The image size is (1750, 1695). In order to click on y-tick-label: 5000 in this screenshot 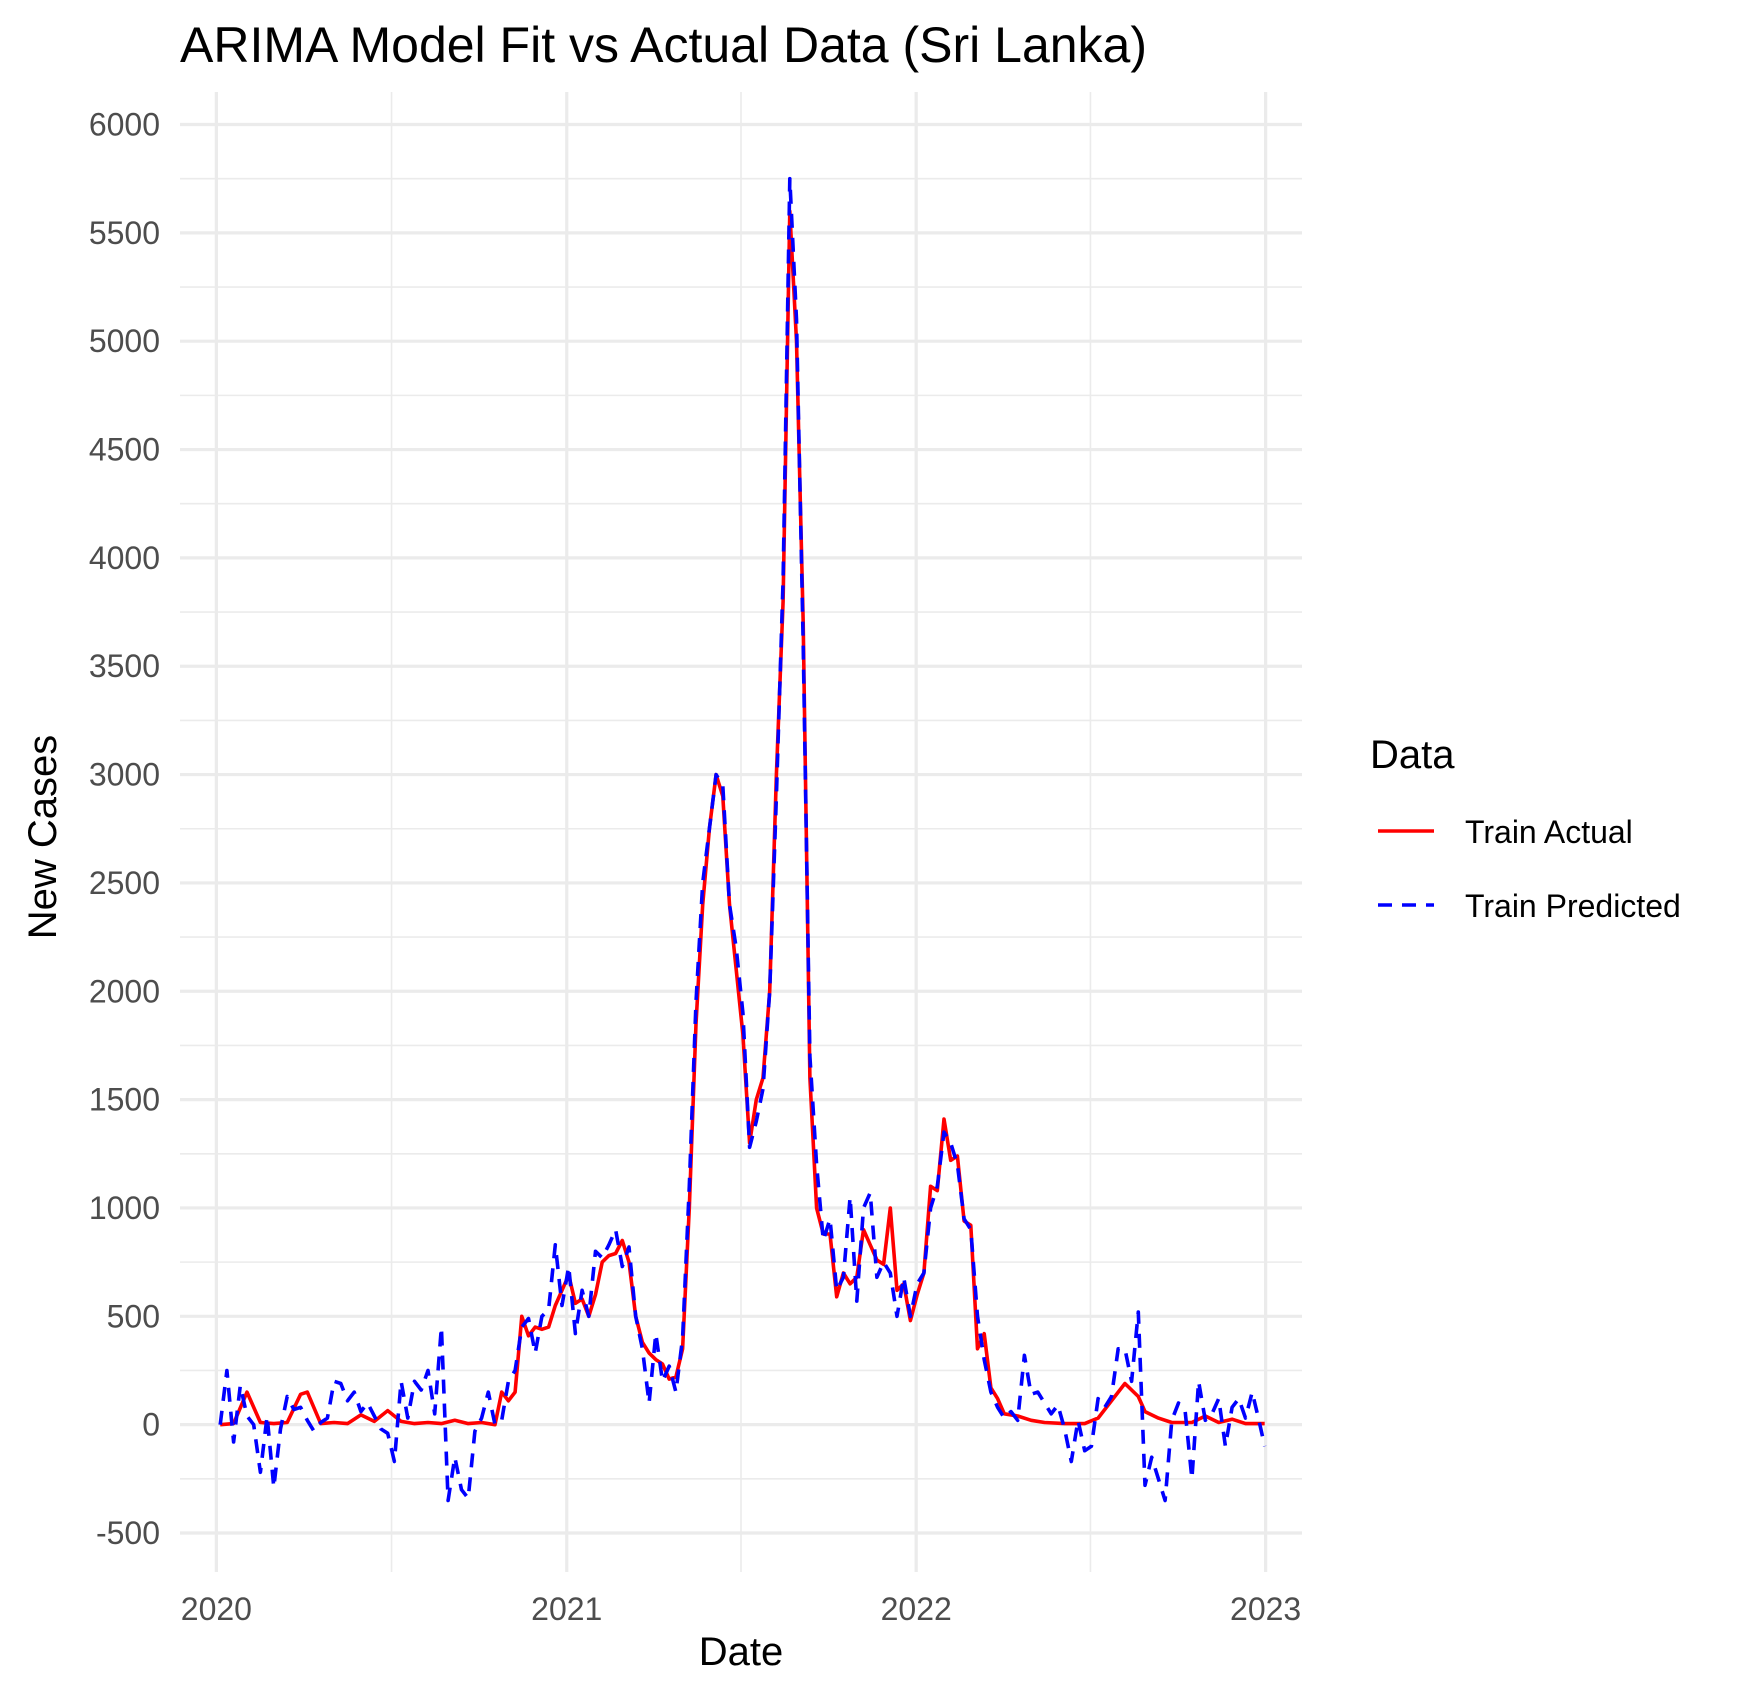, I will do `click(124, 341)`.